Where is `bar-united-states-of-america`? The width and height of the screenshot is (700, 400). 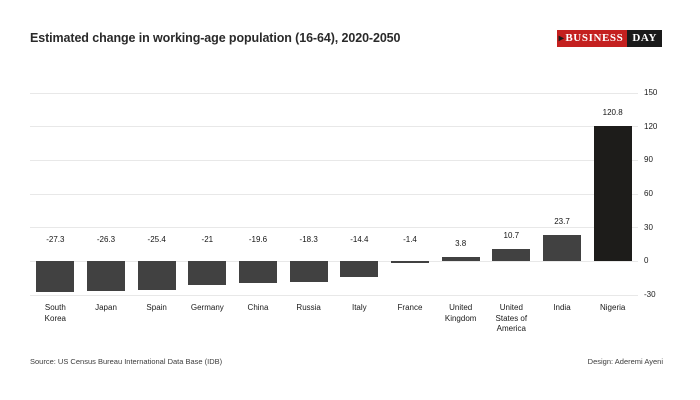
bar-united-states-of-america is located at coordinates (511, 255).